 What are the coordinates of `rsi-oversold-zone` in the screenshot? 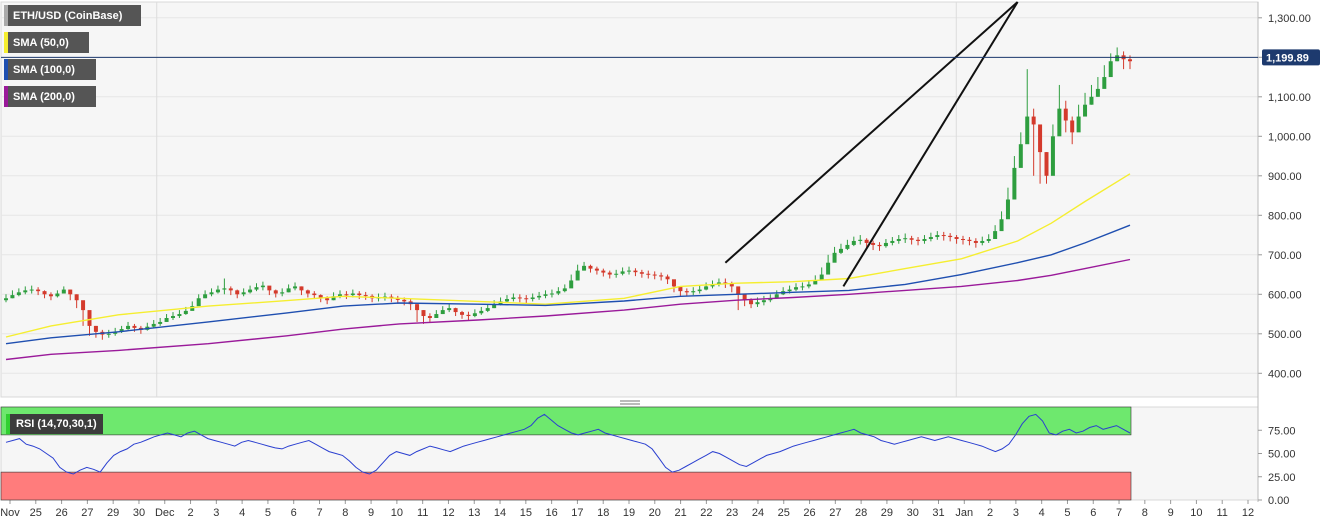 It's located at (566, 486).